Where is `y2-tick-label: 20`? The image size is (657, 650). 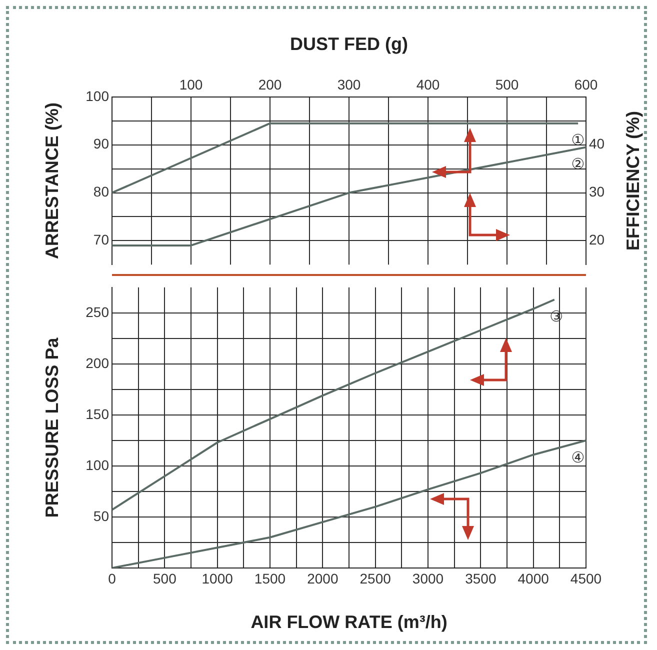
y2-tick-label: 20 is located at coordinates (597, 240).